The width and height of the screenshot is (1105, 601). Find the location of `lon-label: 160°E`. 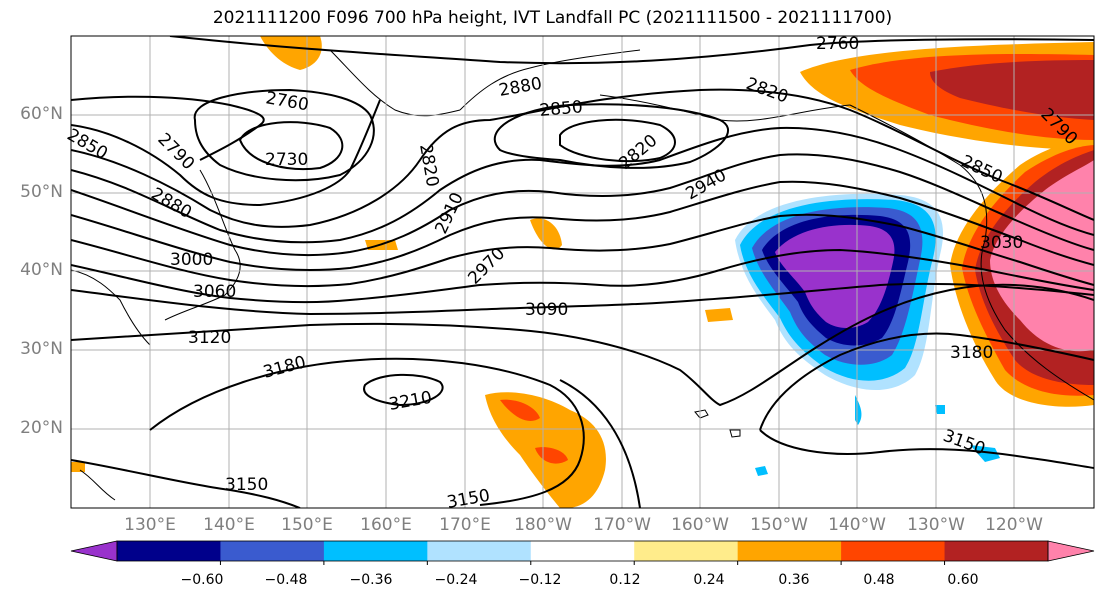

lon-label: 160°E is located at coordinates (386, 525).